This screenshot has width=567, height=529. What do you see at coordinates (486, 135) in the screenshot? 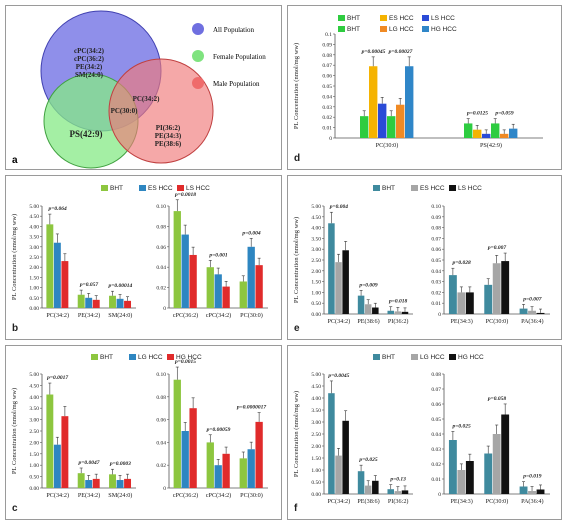
I see `bar-ls-hcc` at bounding box center [486, 135].